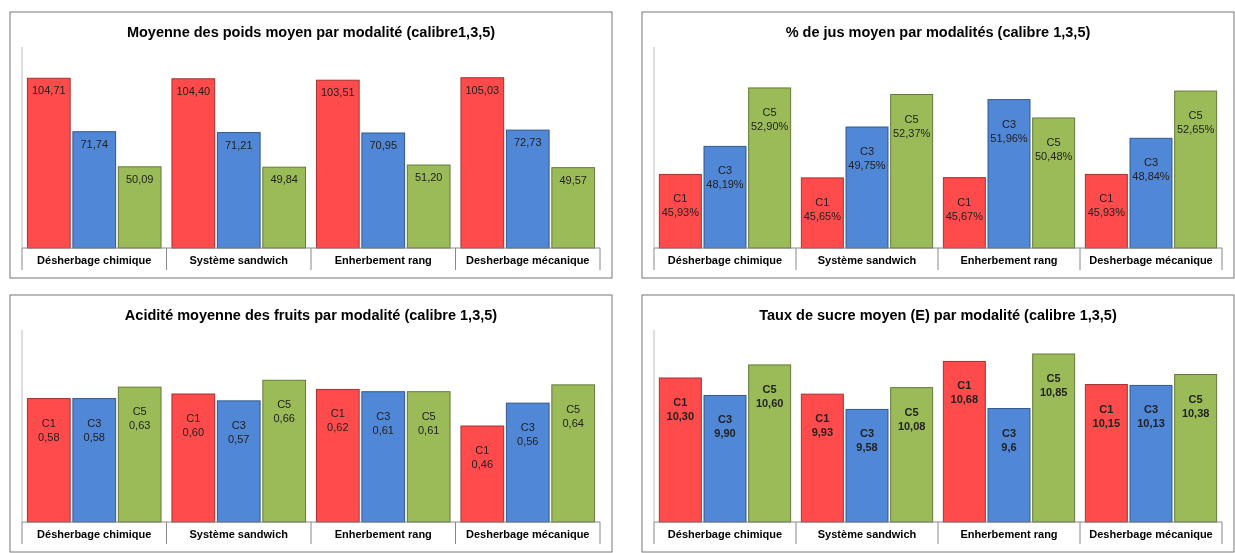 The height and width of the screenshot is (553, 1235). What do you see at coordinates (964, 392) in the screenshot?
I see `data-label: C1 10,68` at bounding box center [964, 392].